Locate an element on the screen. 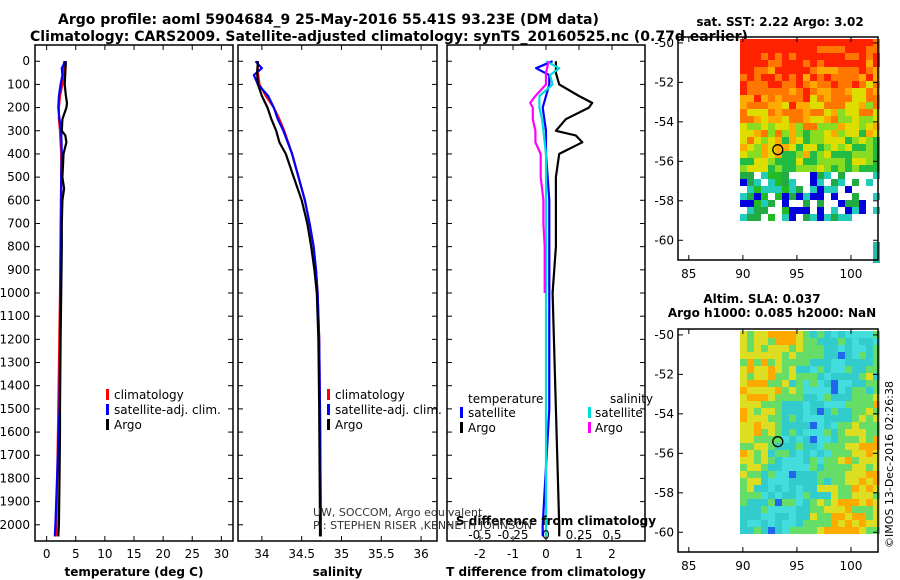 This screenshot has width=900, height=580. x-tick-label: 36 is located at coordinates (420, 554).